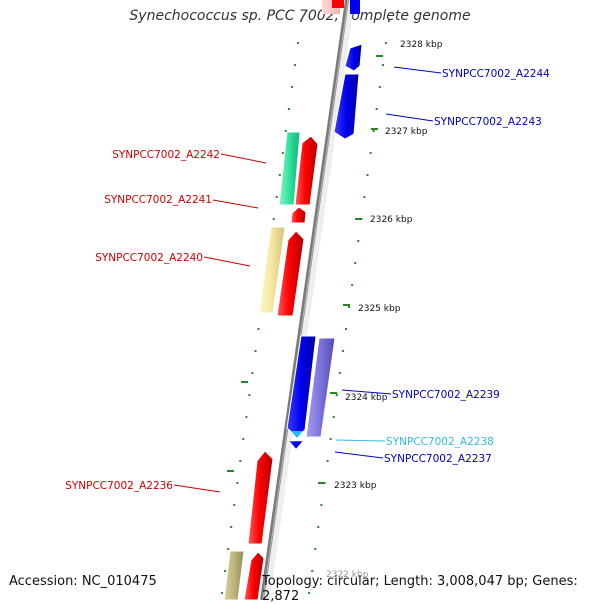  Describe the element at coordinates (289, 168) in the screenshot. I see `gene-a2242-shape` at that location.